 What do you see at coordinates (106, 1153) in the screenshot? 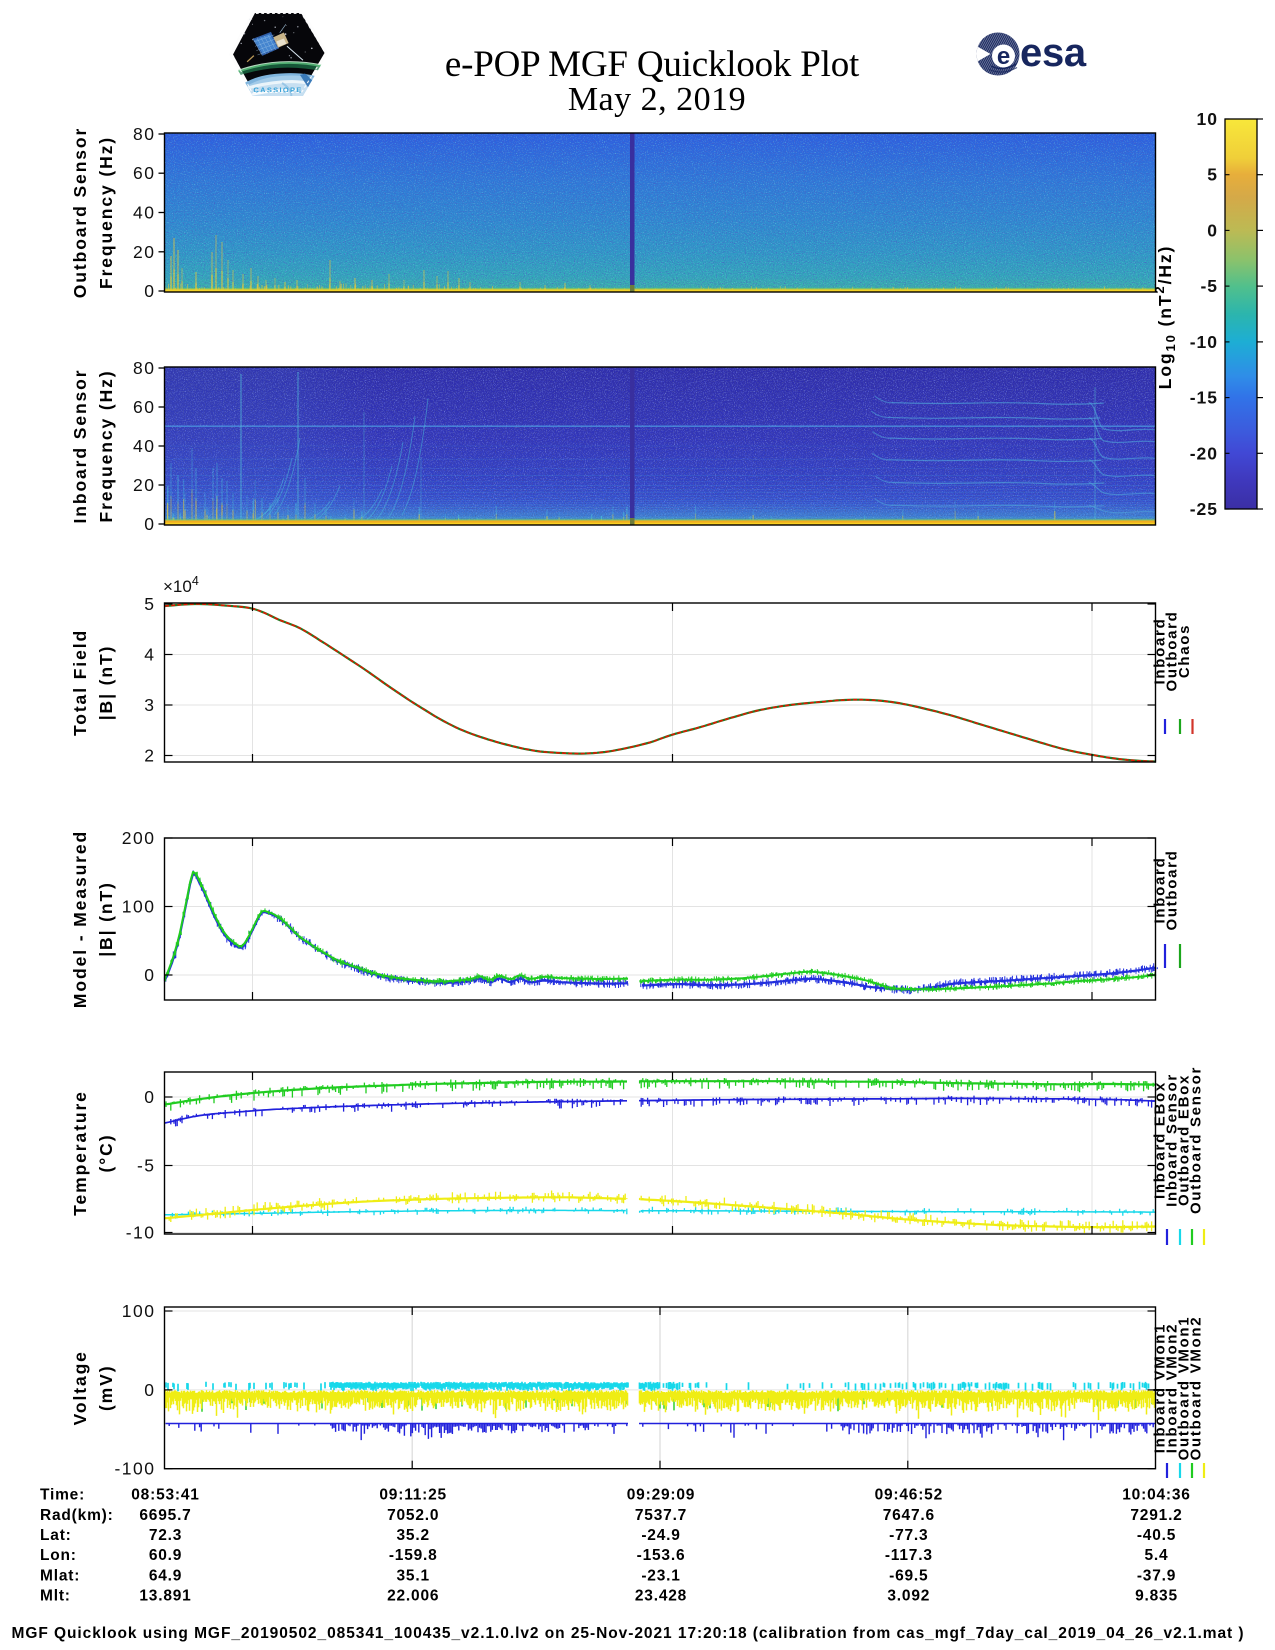
I see `svg-text: (°C)` at bounding box center [106, 1153].